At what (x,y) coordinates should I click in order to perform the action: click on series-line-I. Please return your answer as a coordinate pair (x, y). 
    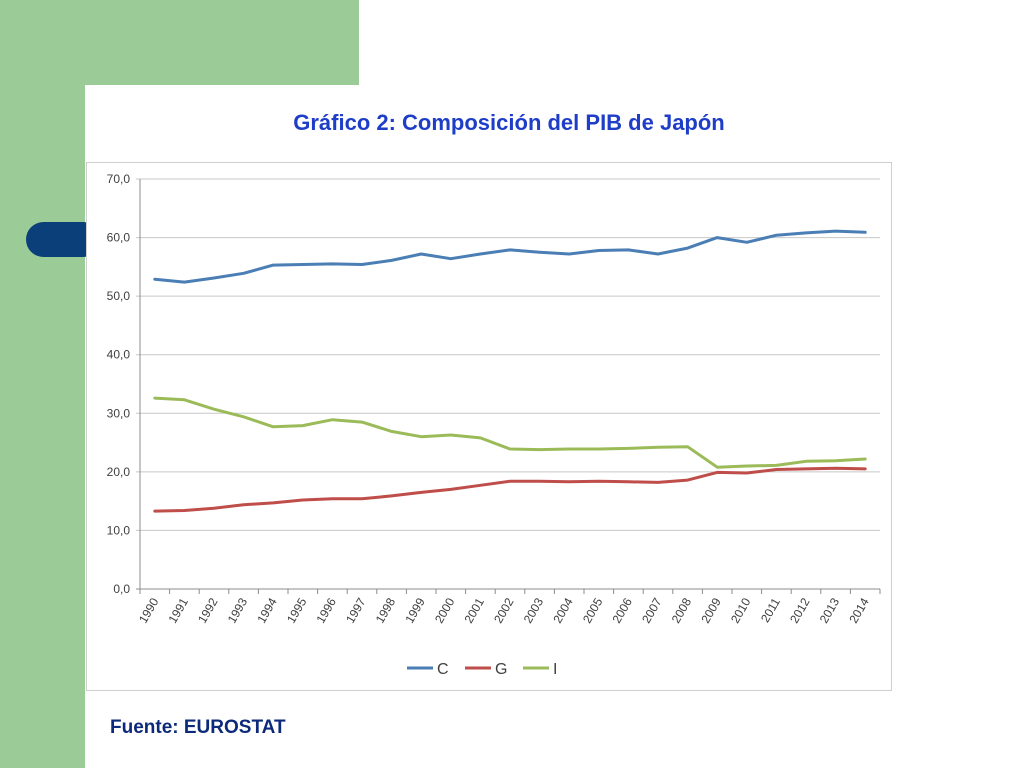
    Looking at the image, I should click on (510, 432).